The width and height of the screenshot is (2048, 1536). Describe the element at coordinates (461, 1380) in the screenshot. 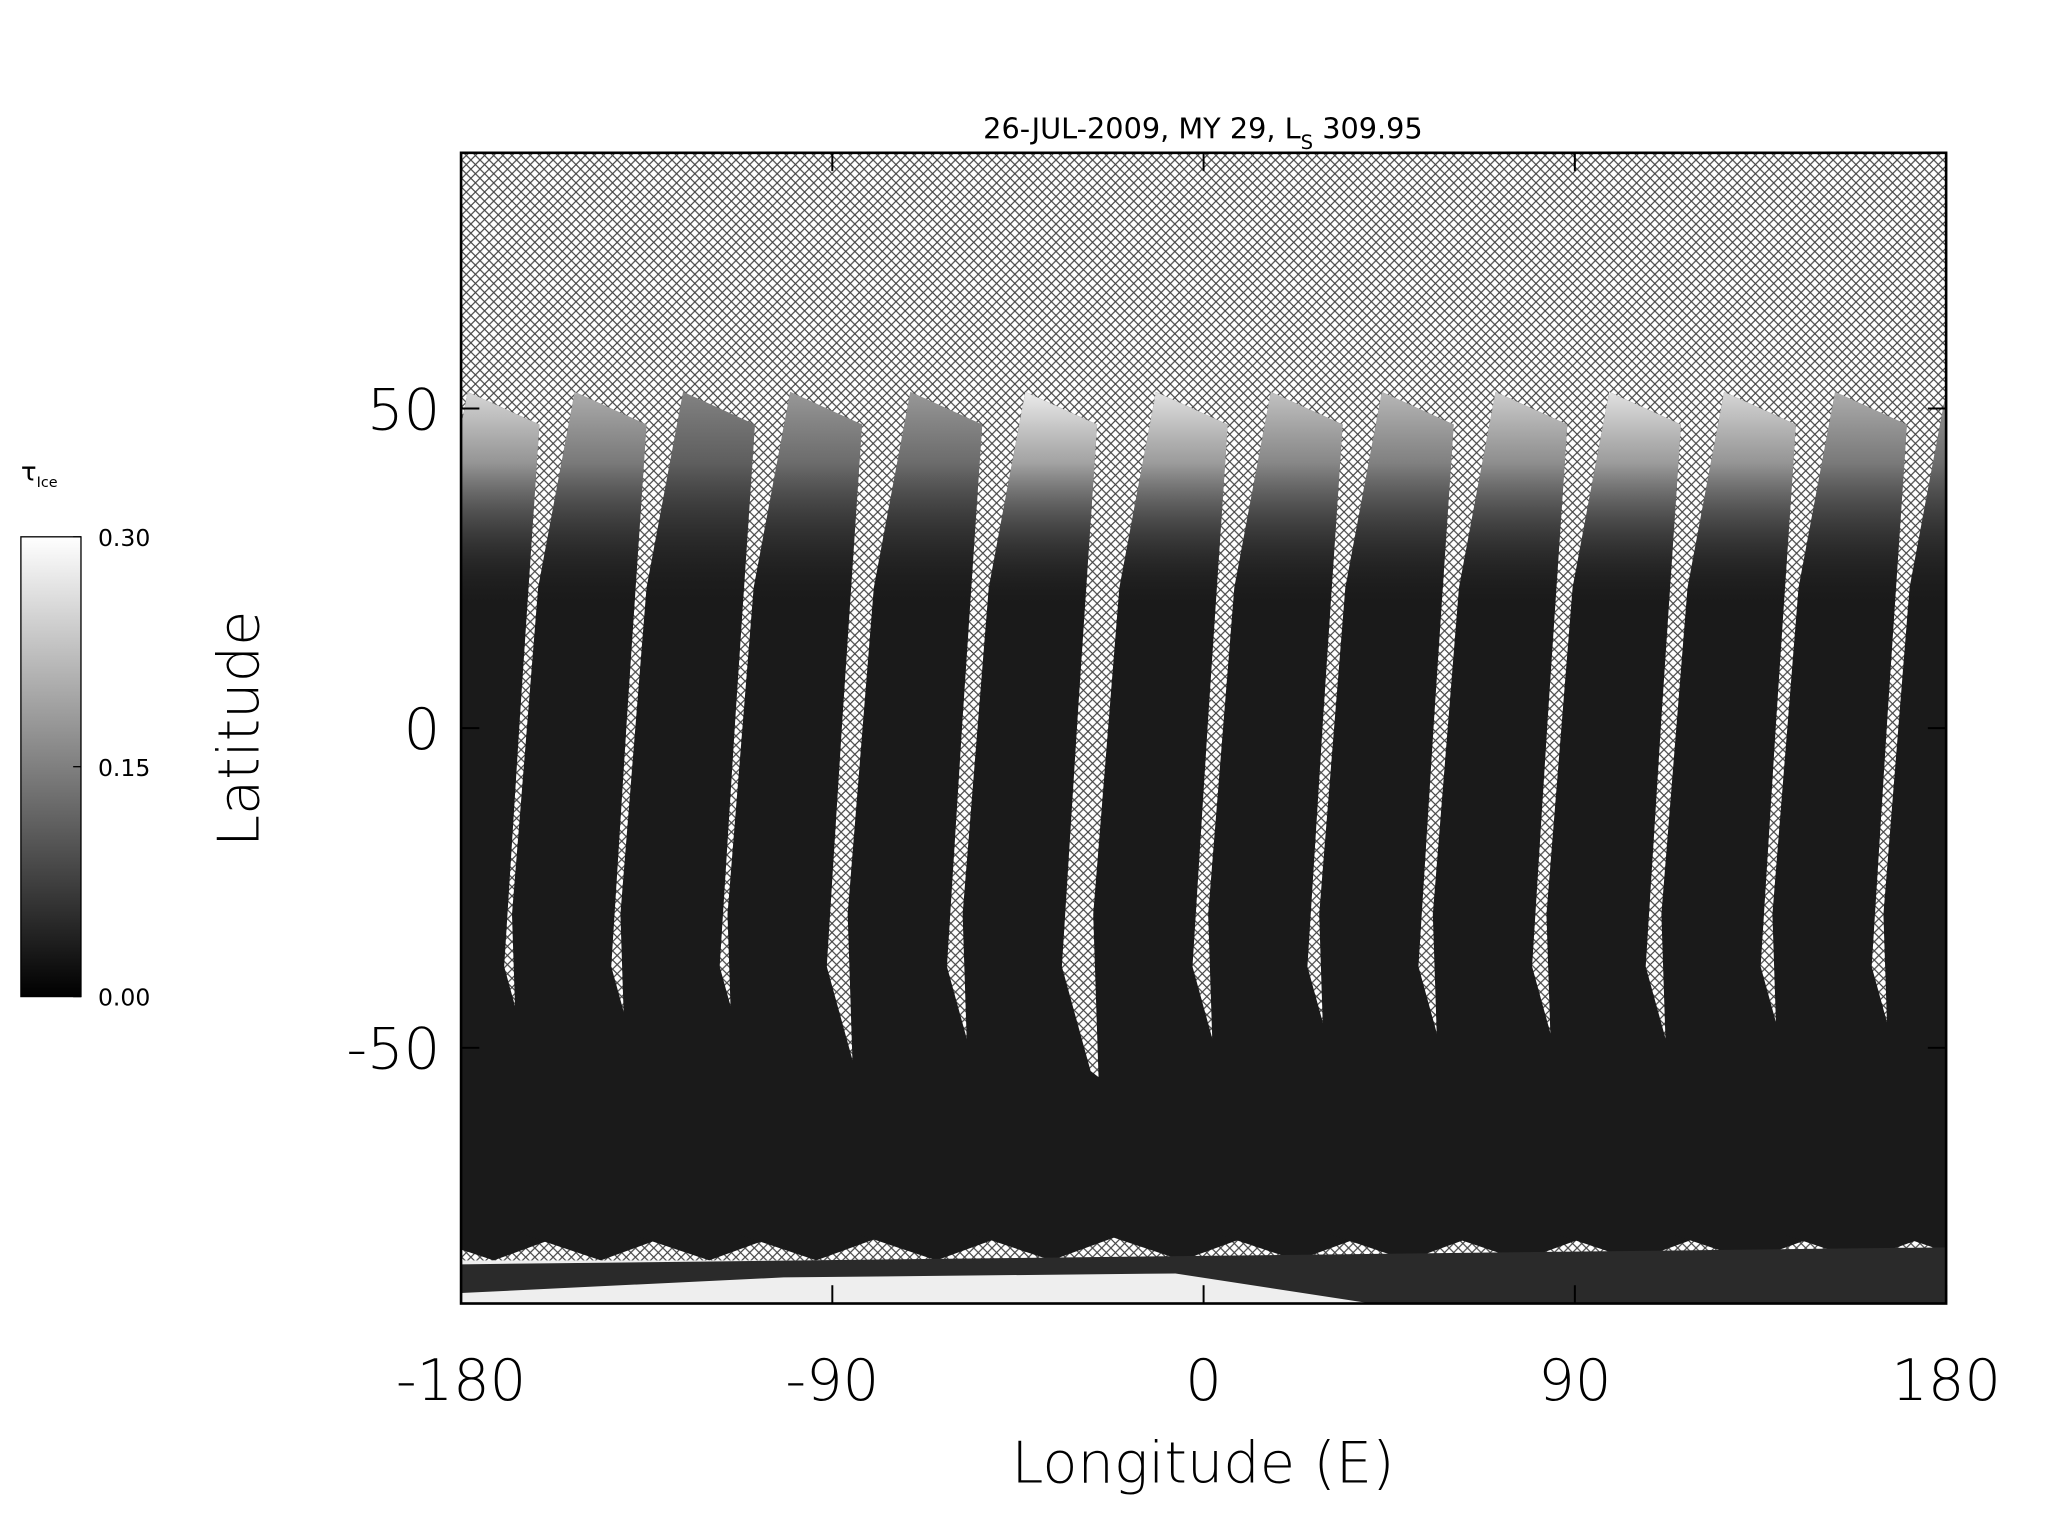

I see `x-tick-label: -180` at that location.